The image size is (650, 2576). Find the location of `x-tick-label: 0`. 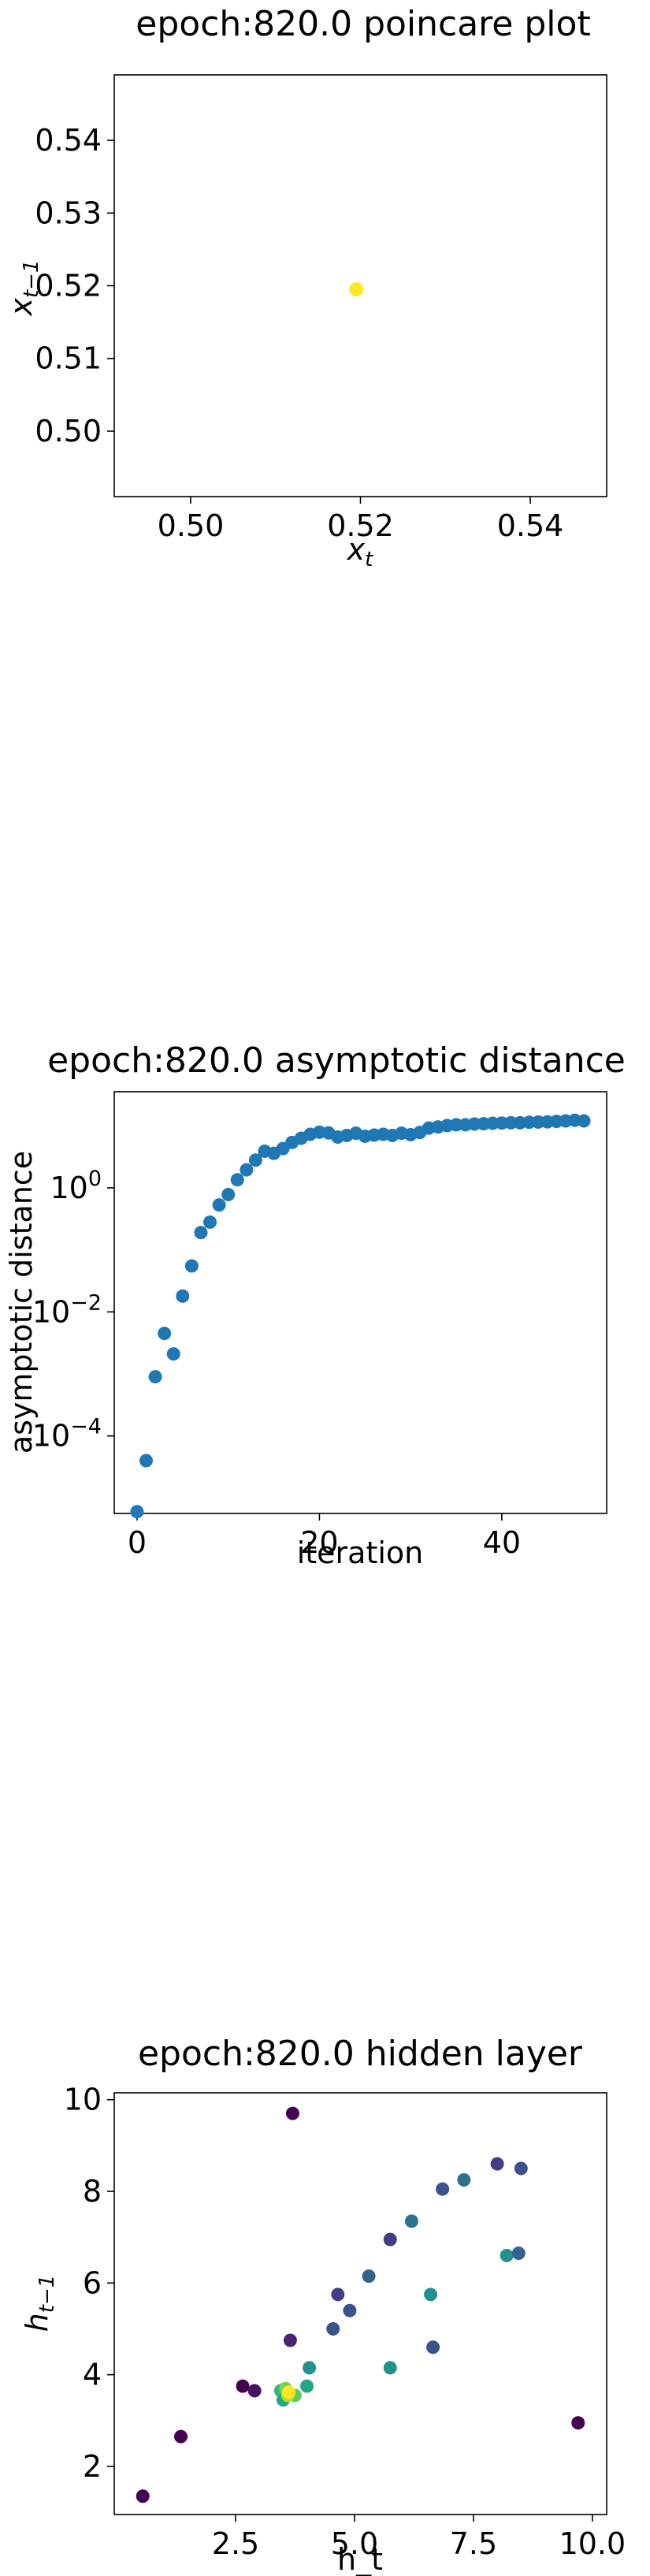

x-tick-label: 0 is located at coordinates (137, 1542).